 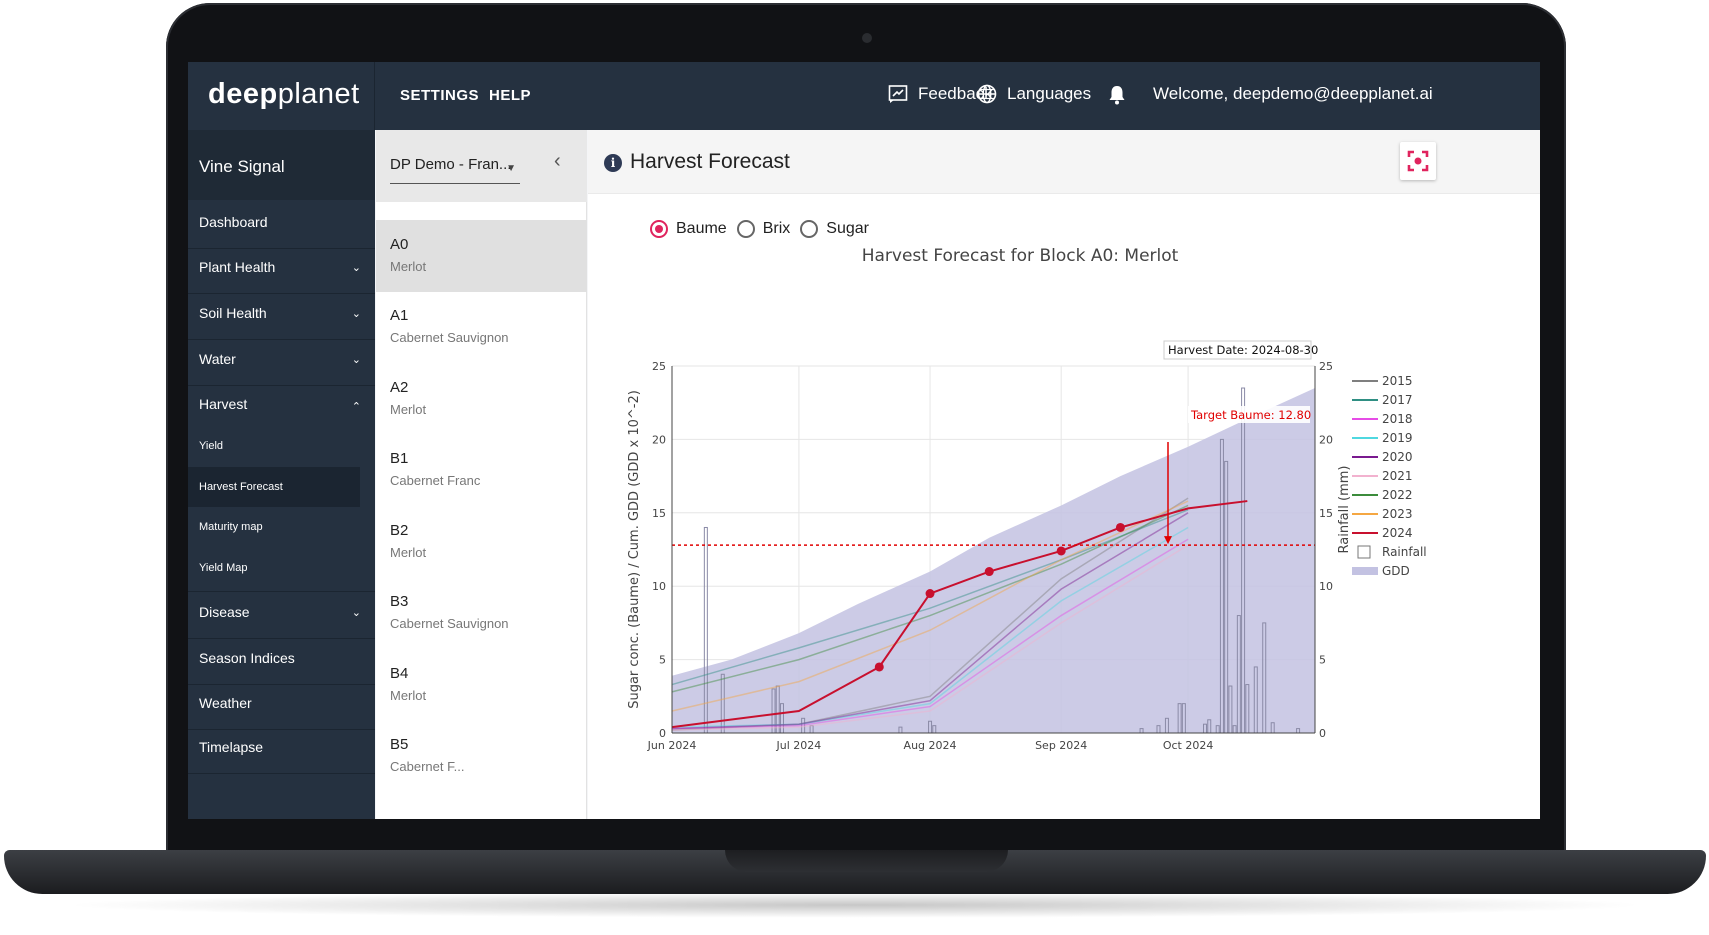 I want to click on sidebar-subitem-yield: Yield, so click(x=211, y=446).